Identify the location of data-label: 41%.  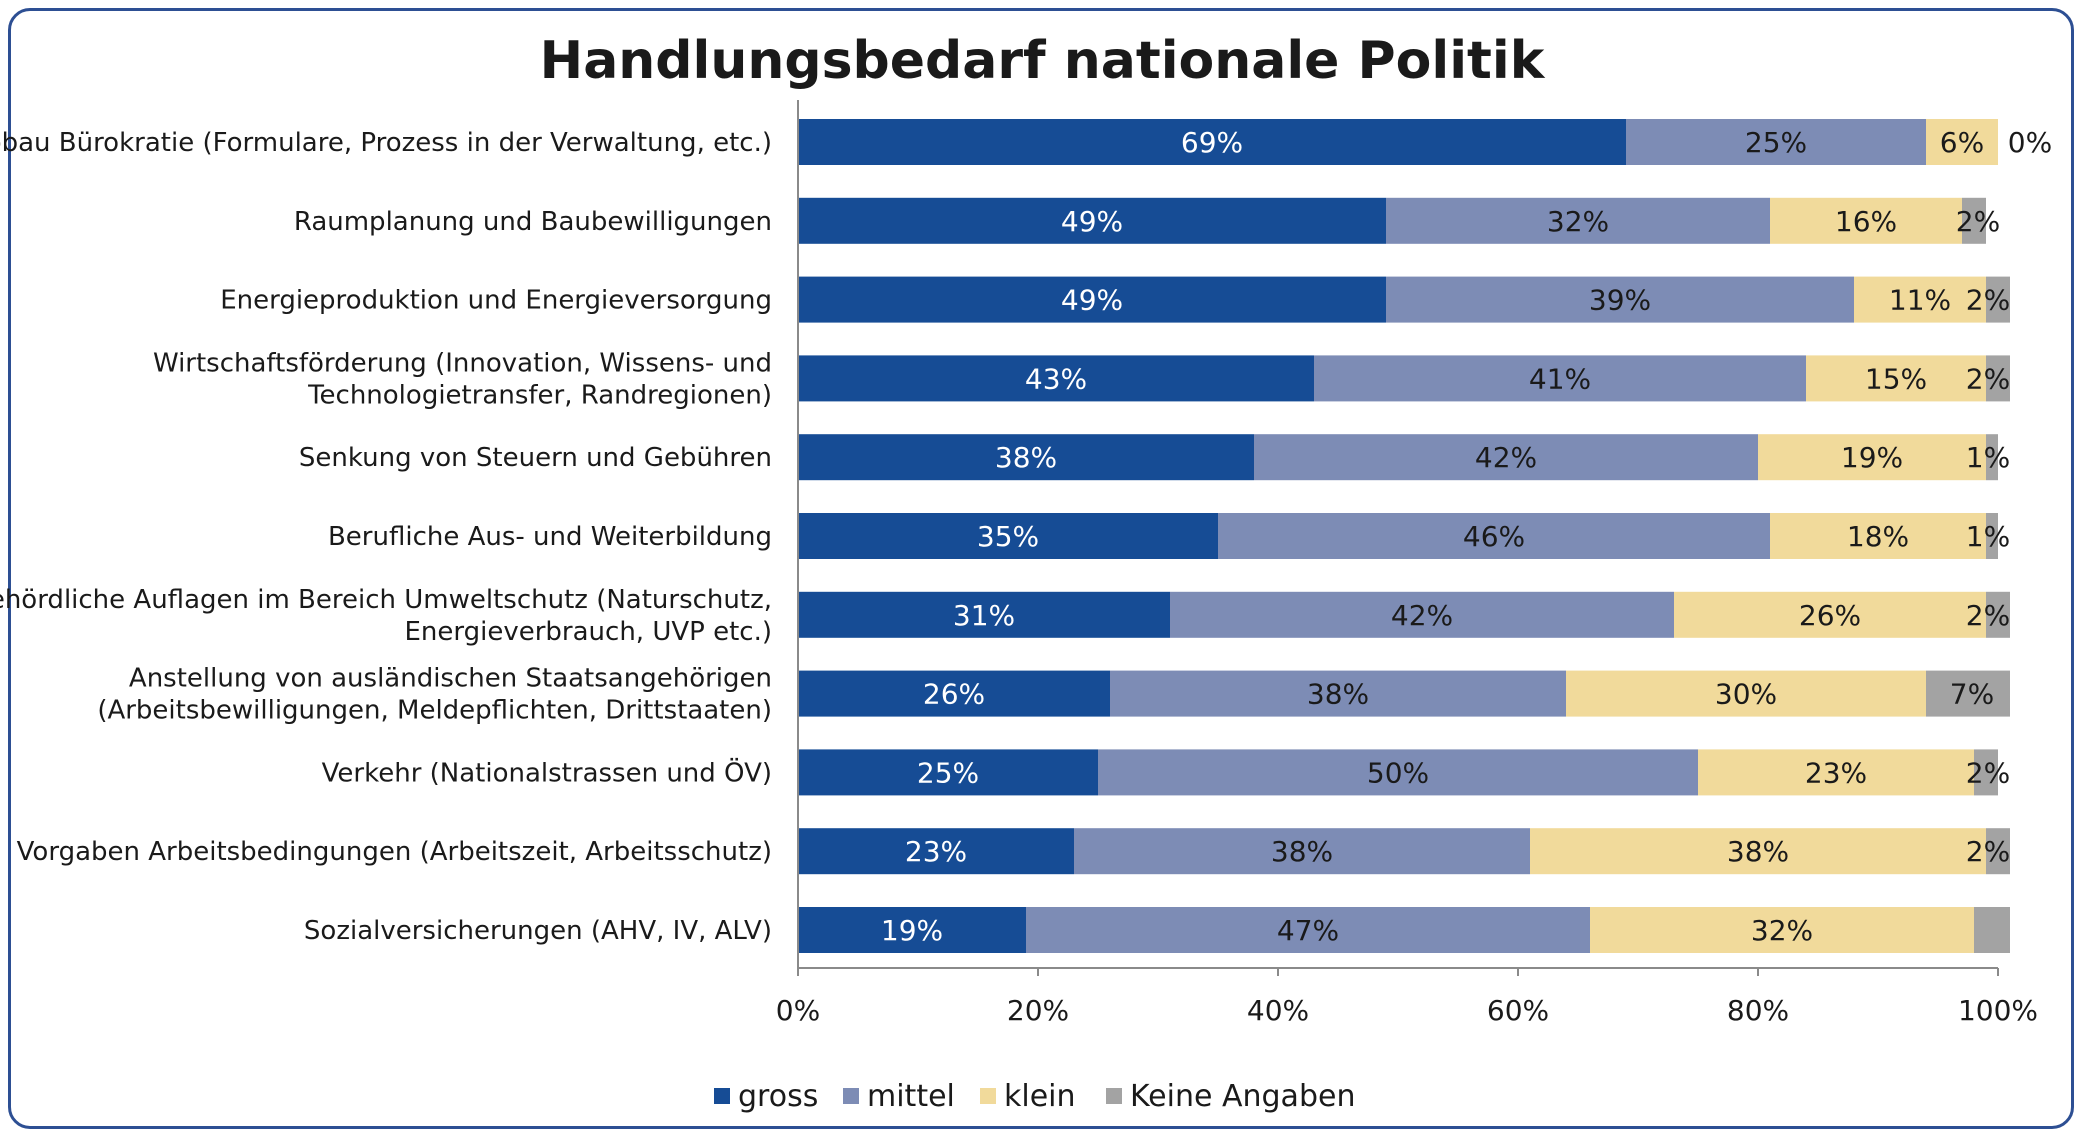
(1560, 378).